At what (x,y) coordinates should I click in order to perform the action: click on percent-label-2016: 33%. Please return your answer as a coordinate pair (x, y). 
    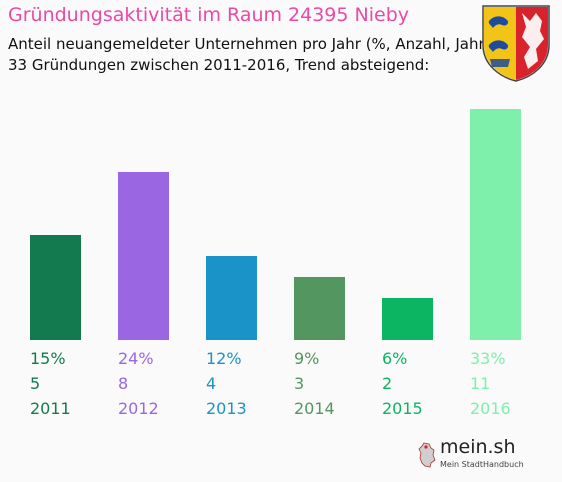
    Looking at the image, I should click on (488, 358).